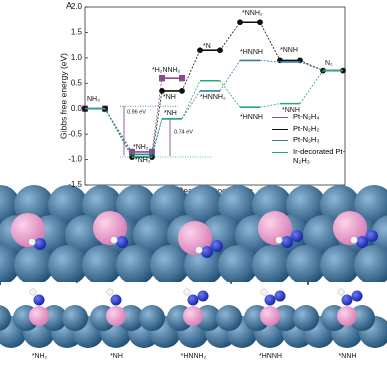 The width and height of the screenshot is (387, 367). Describe the element at coordinates (40, 356) in the screenshot. I see `structure-label: *NH₂` at that location.